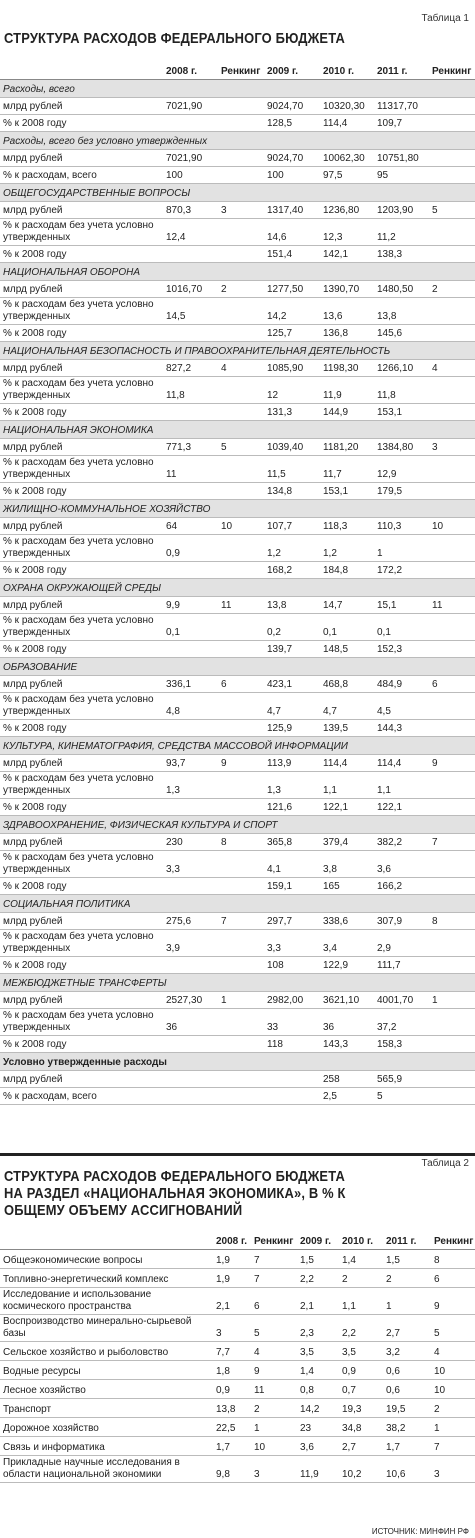 The width and height of the screenshot is (475, 1538). I want to click on cell: 365,8, so click(292, 842).